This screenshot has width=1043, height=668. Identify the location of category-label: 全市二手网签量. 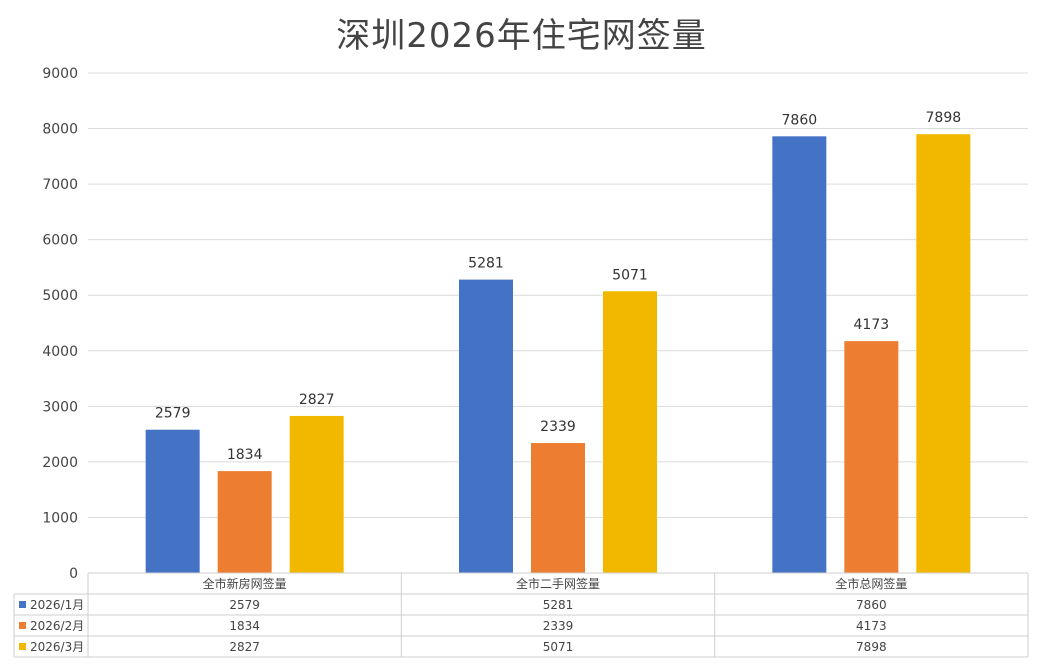
(558, 583).